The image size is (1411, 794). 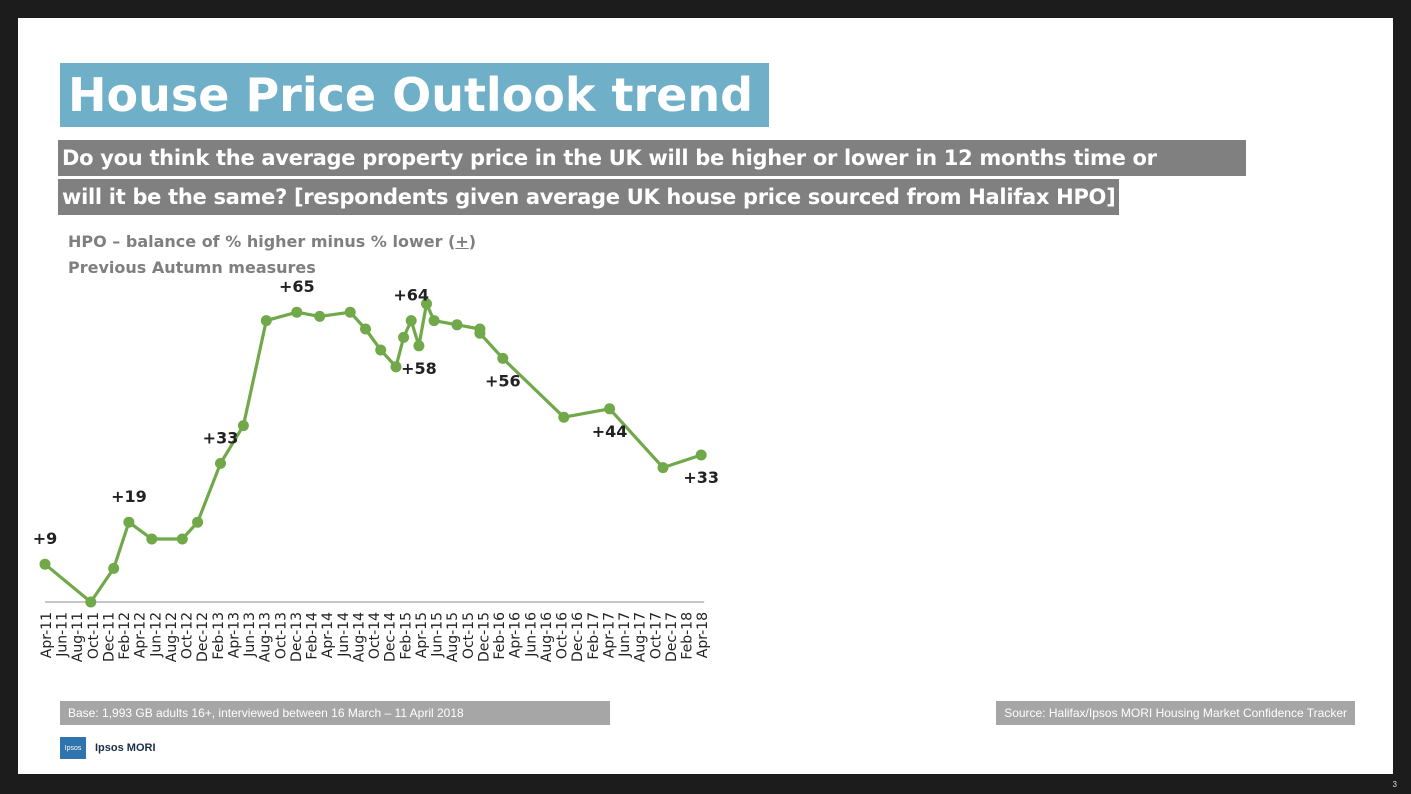 What do you see at coordinates (703, 635) in the screenshot?
I see `x-tick-label: Apr-18` at bounding box center [703, 635].